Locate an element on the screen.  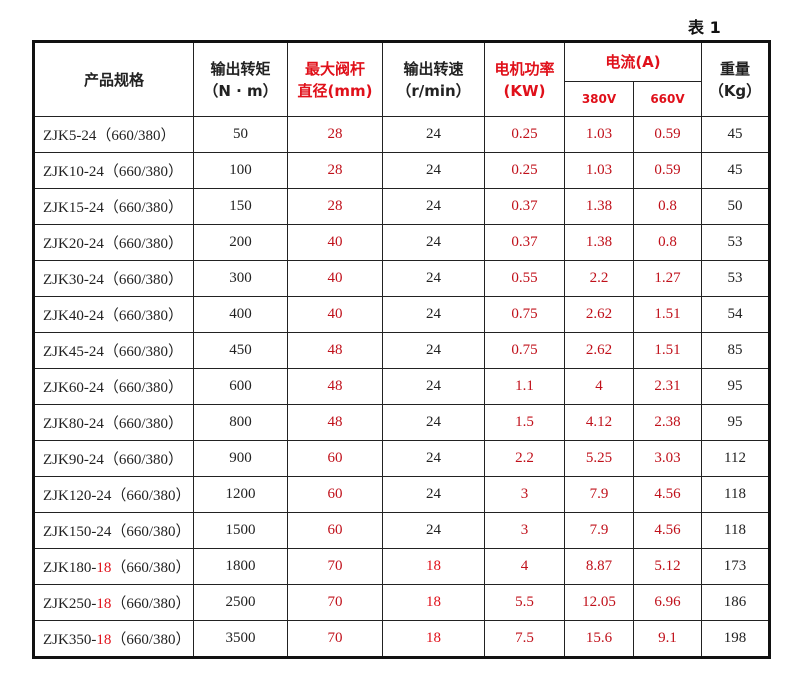
cell-torque: 1500 is located at coordinates (240, 530).